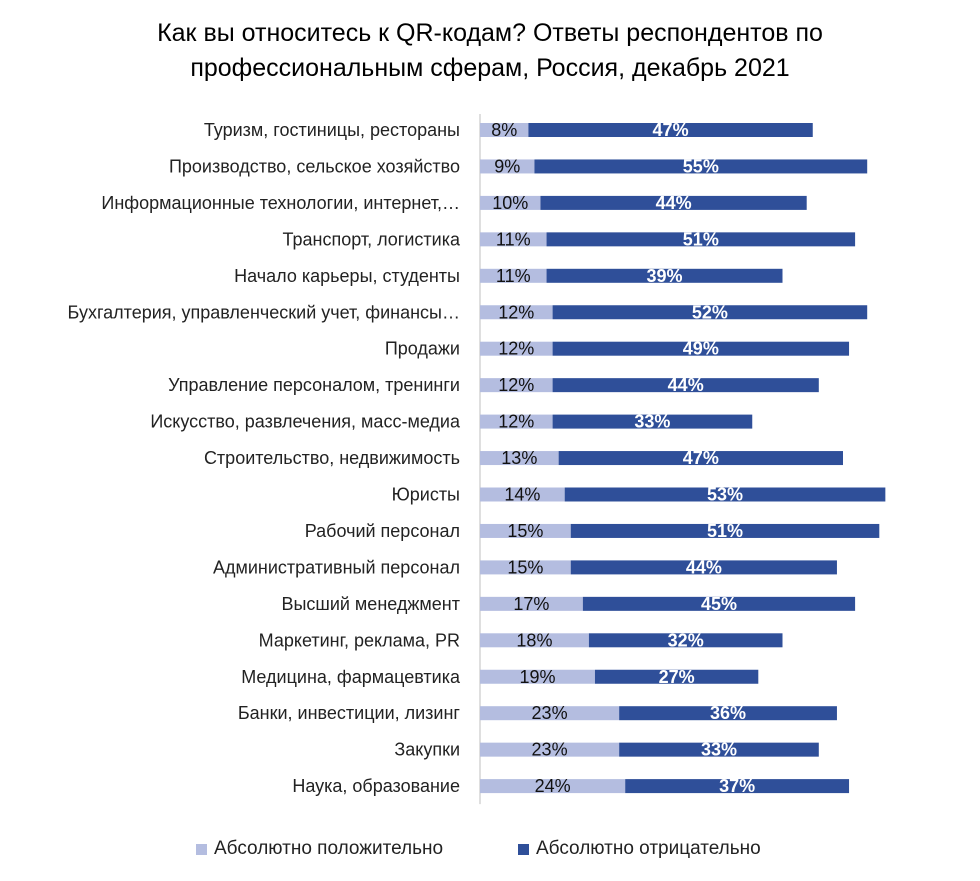  I want to click on data-label-negative: 55%, so click(701, 166).